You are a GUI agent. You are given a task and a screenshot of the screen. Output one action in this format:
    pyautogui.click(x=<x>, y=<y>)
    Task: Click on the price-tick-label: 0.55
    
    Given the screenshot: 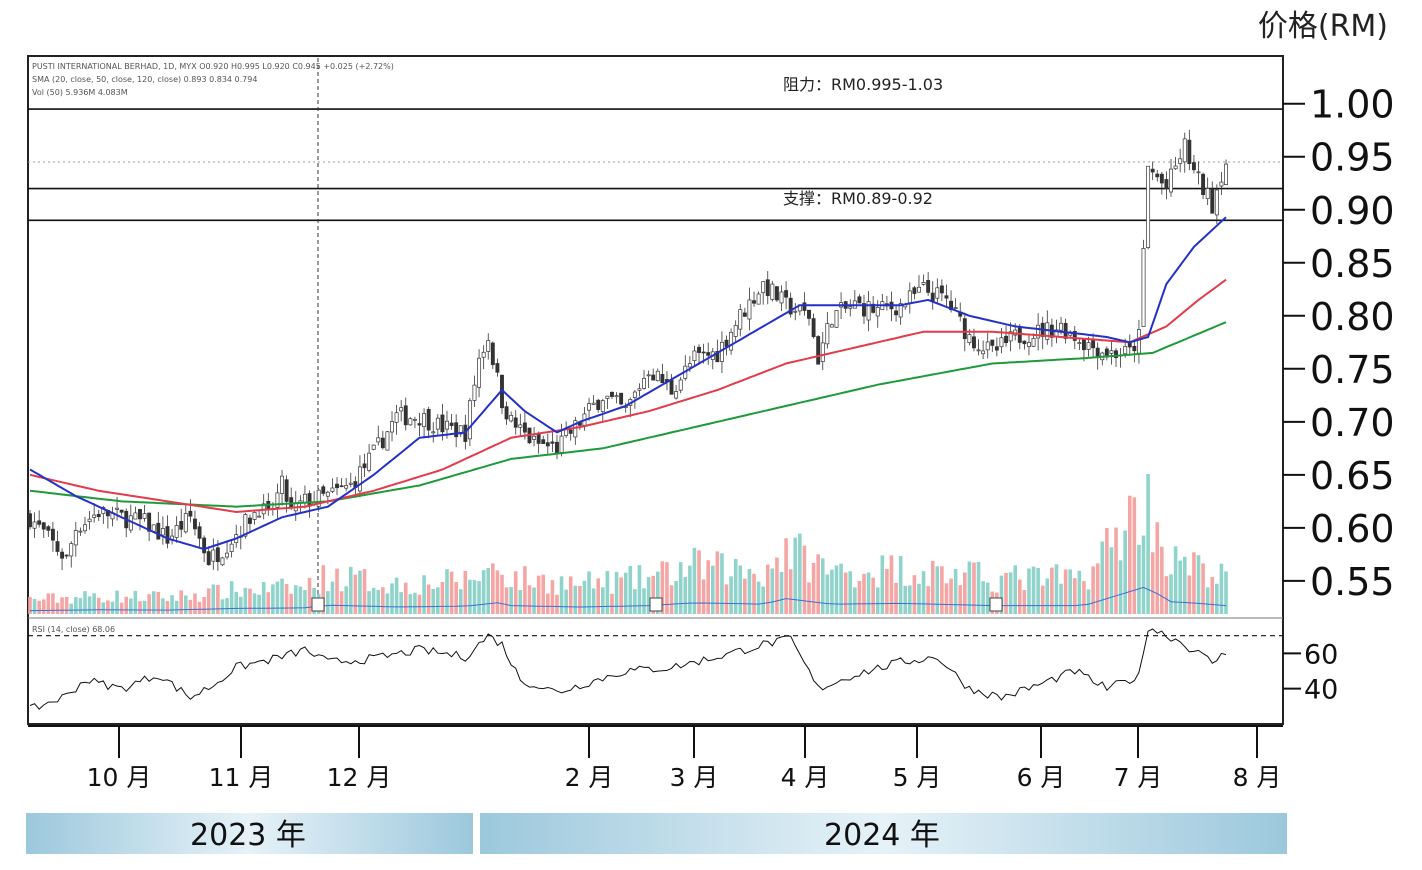 What is the action you would take?
    pyautogui.click(x=1352, y=582)
    